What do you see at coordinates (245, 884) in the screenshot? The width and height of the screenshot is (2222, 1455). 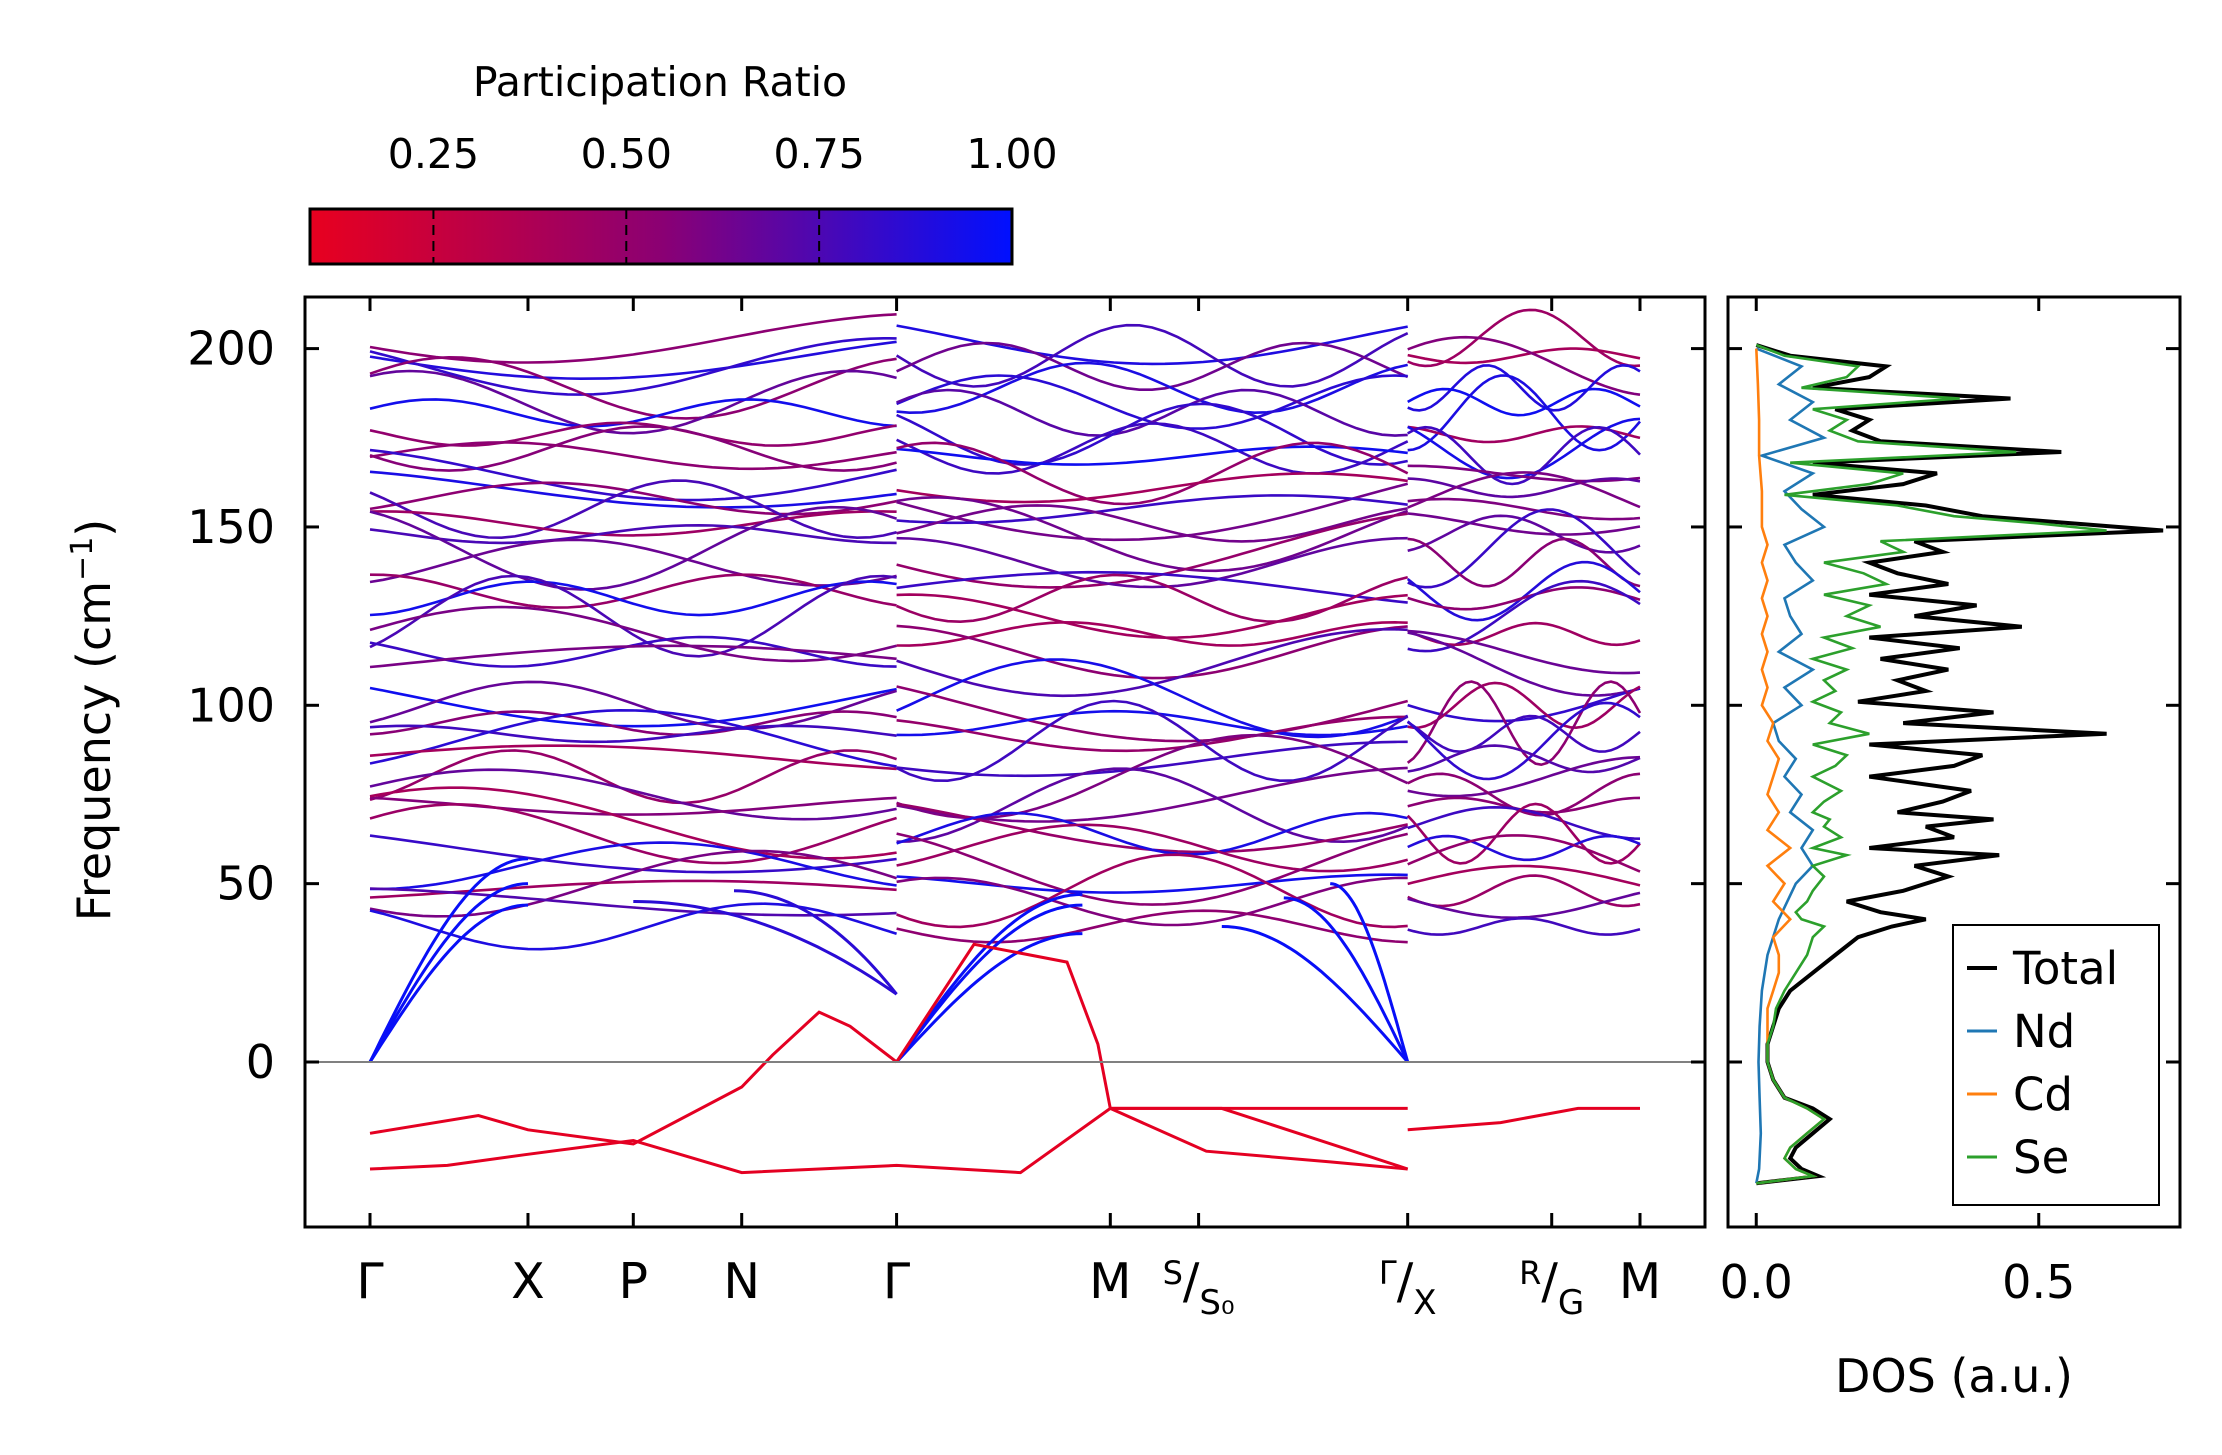 I see `y-tick-label: 50` at bounding box center [245, 884].